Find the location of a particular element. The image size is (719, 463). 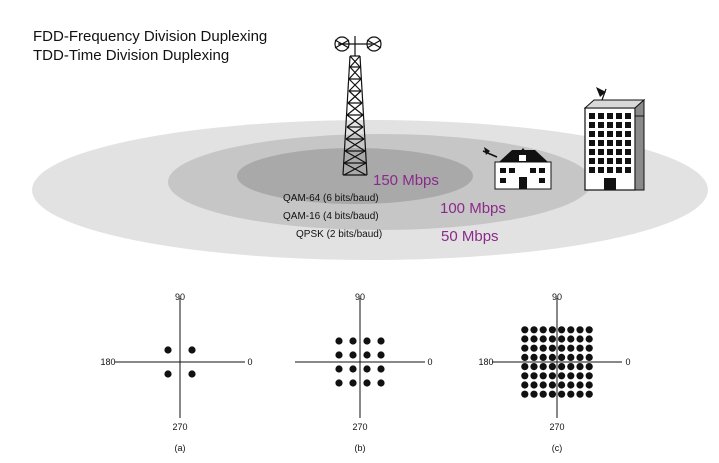

rate-150-label: 150 Mbps is located at coordinates (406, 180).